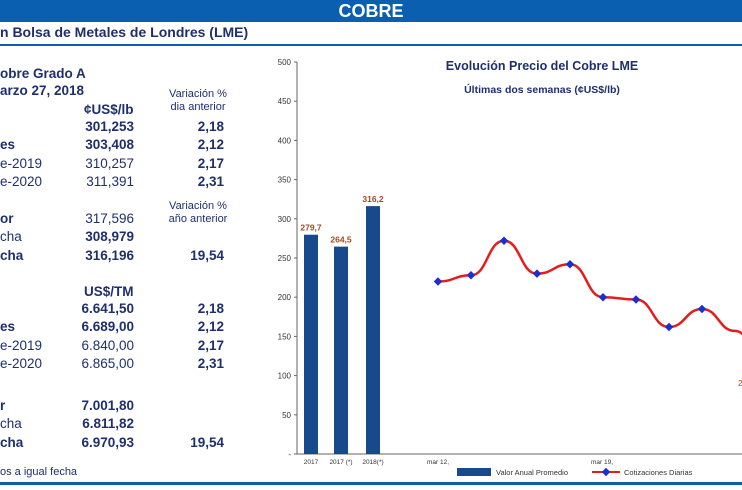  Describe the element at coordinates (42, 90) in the screenshot. I see `table-date: arzo 27, 2018` at that location.